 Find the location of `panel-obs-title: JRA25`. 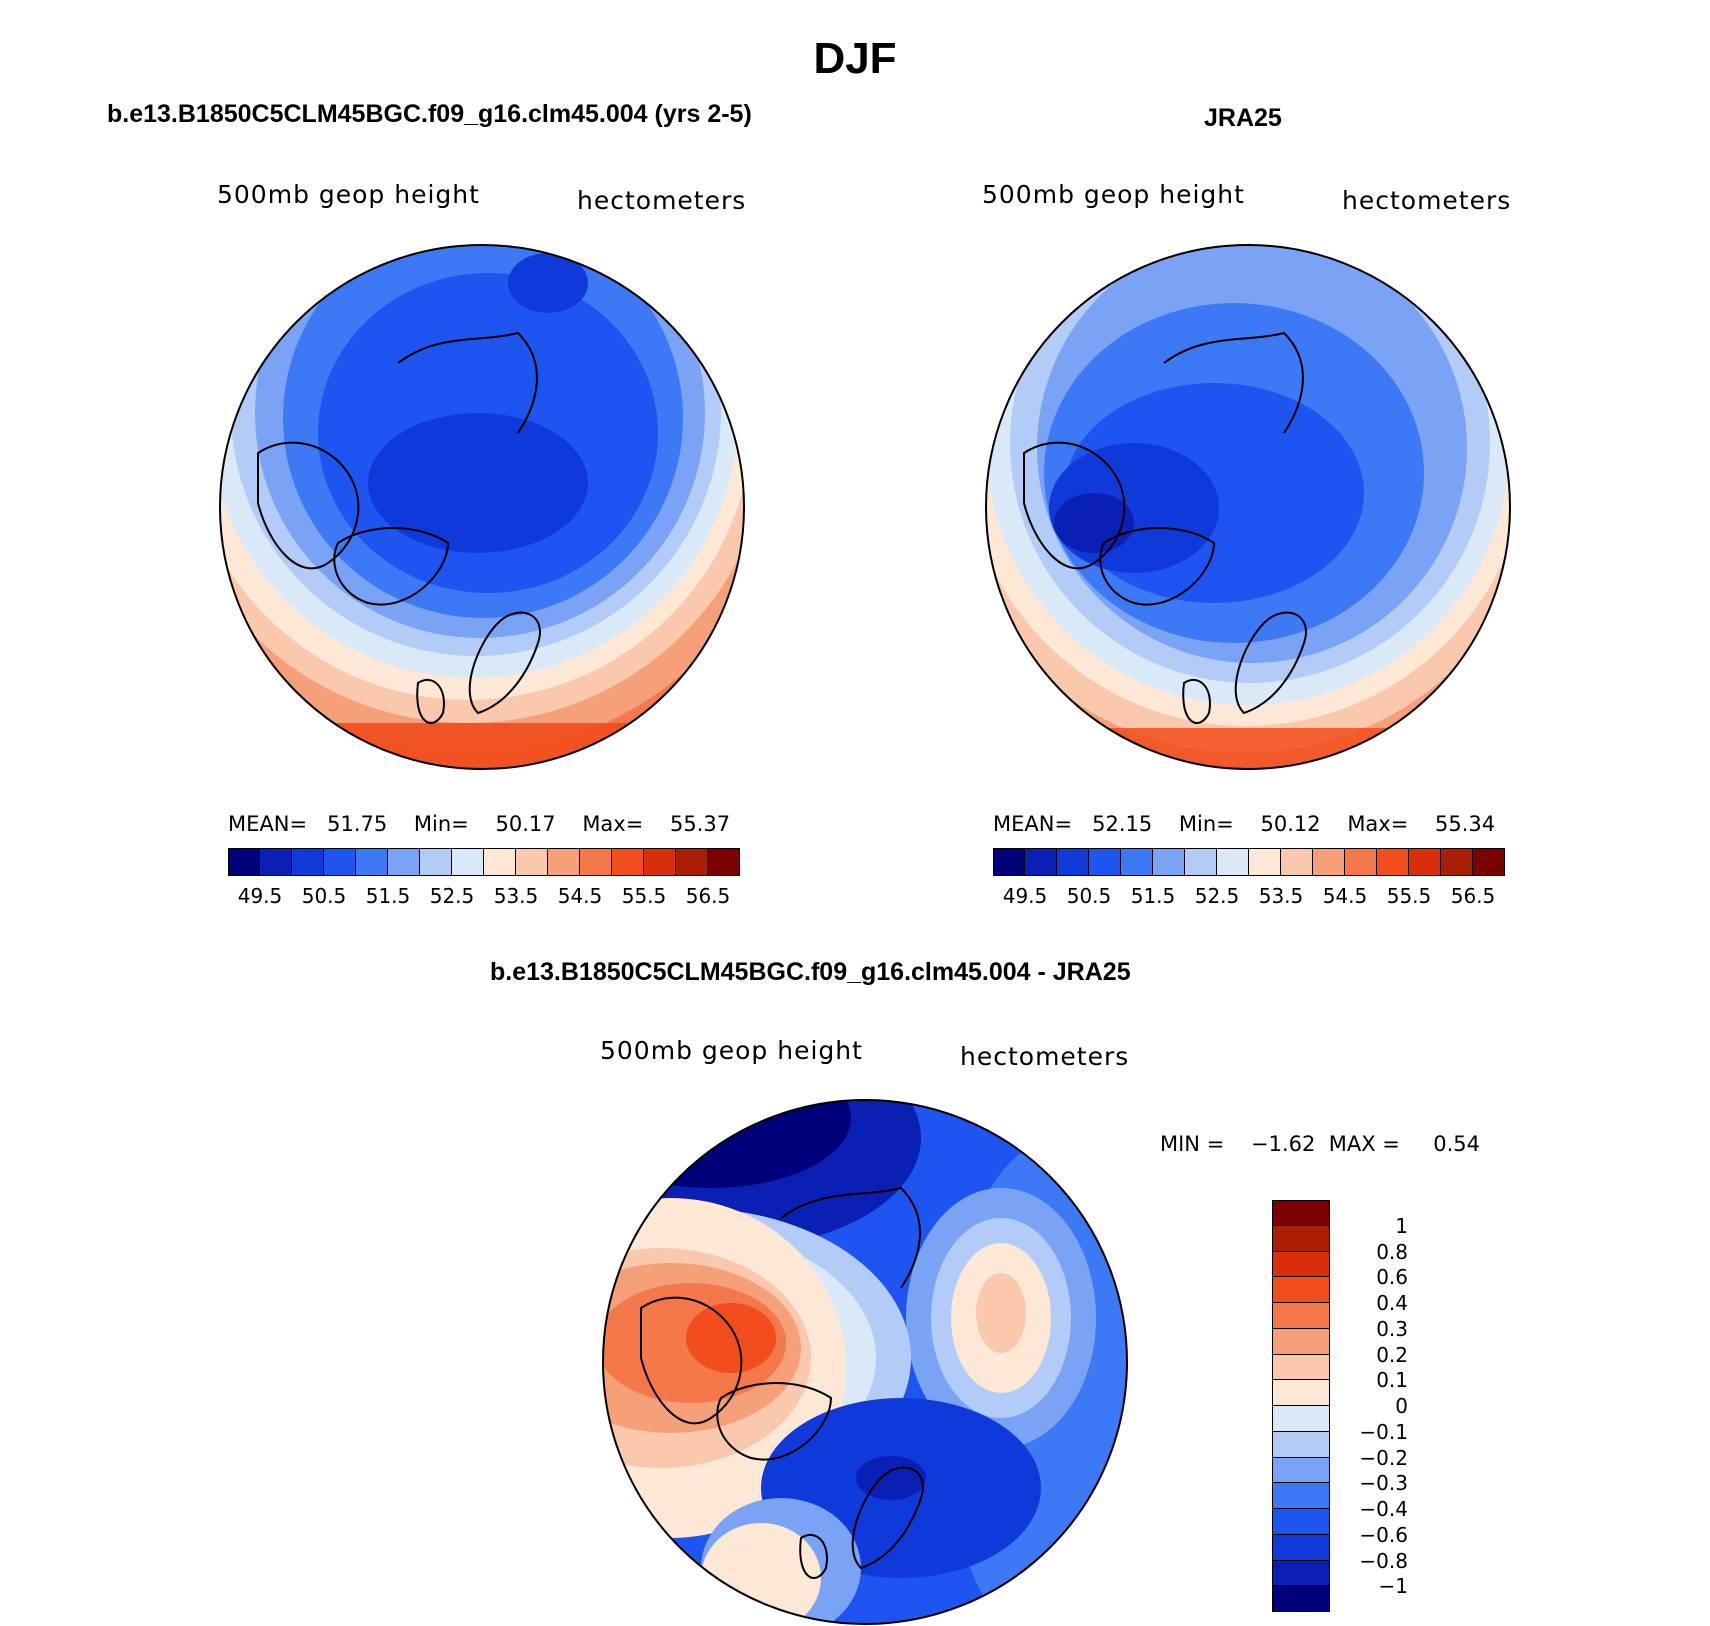

panel-obs-title: JRA25 is located at coordinates (1243, 118).